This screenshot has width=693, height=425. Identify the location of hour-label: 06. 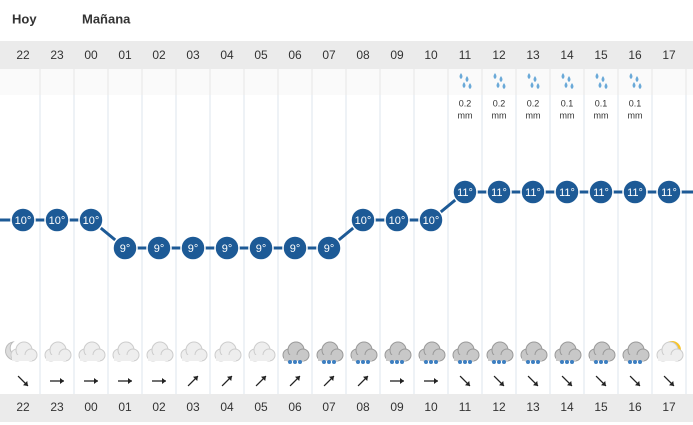
(295, 55).